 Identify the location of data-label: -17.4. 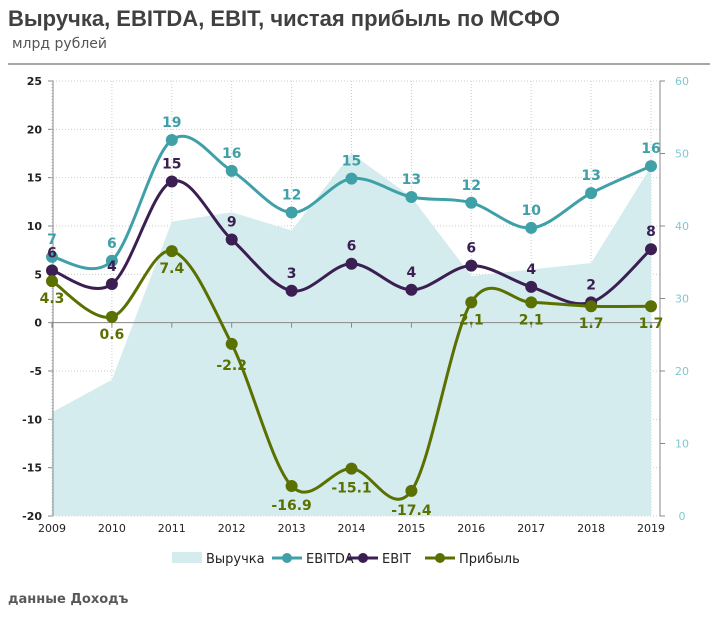
(411, 511).